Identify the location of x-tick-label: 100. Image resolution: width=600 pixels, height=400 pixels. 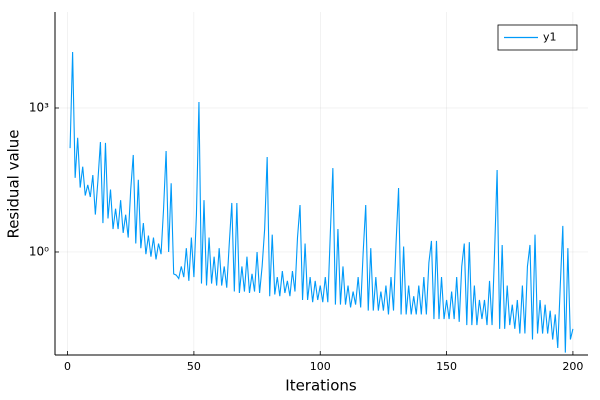
(320, 366).